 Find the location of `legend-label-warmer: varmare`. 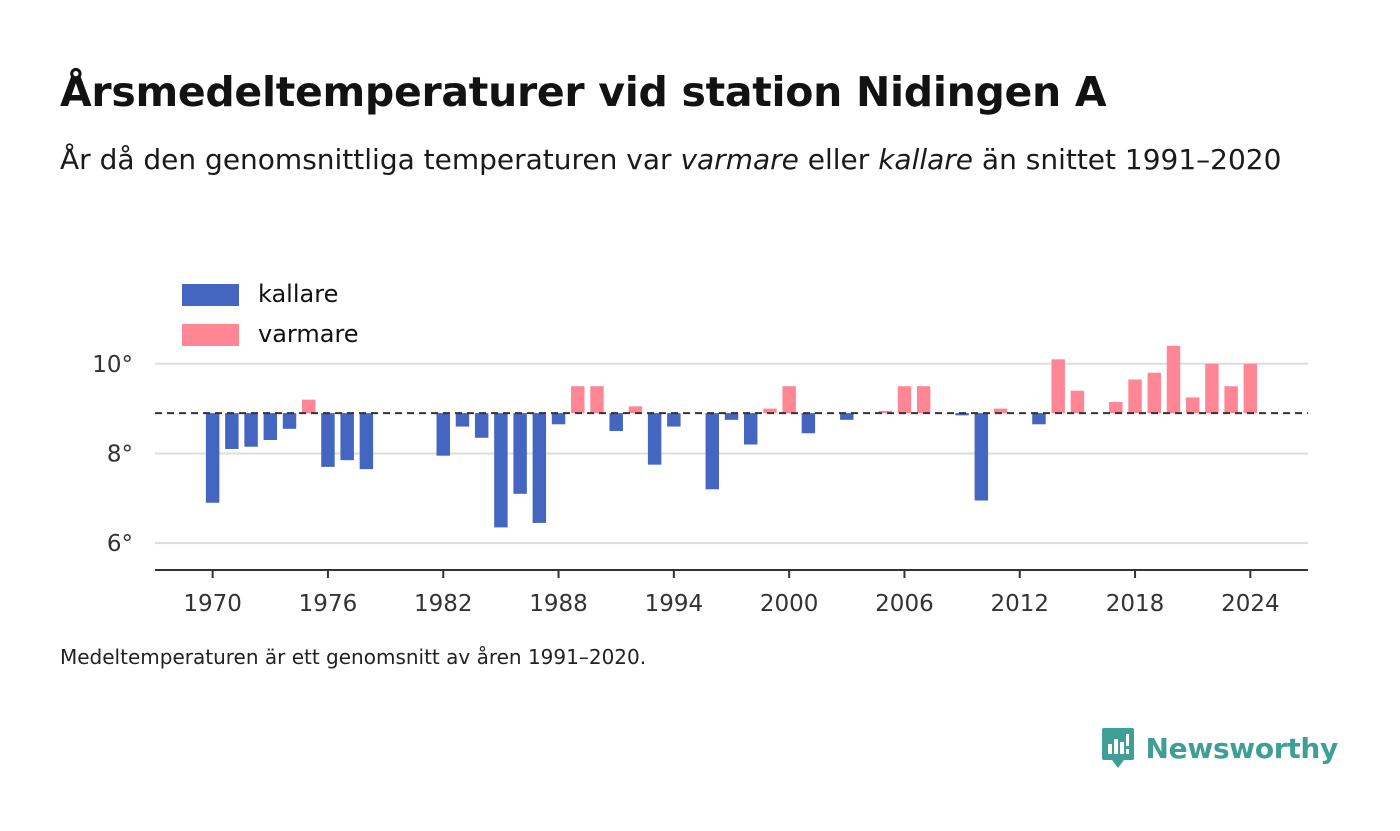

legend-label-warmer: varmare is located at coordinates (308, 334).